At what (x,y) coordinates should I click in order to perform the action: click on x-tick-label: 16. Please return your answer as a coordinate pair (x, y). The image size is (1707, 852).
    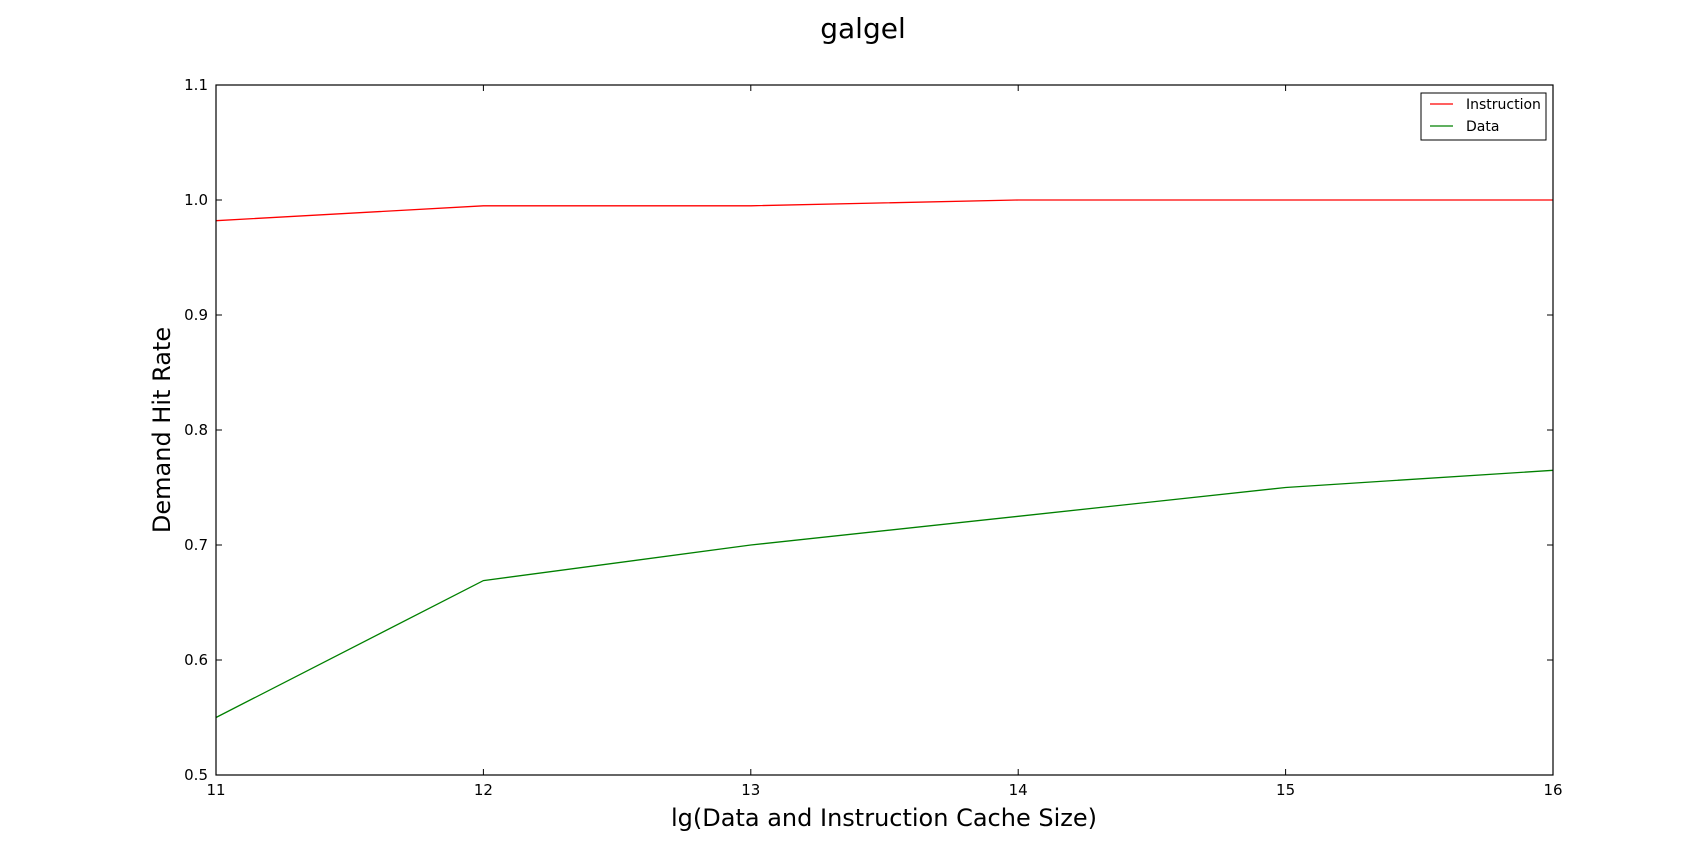
    Looking at the image, I should click on (1552, 790).